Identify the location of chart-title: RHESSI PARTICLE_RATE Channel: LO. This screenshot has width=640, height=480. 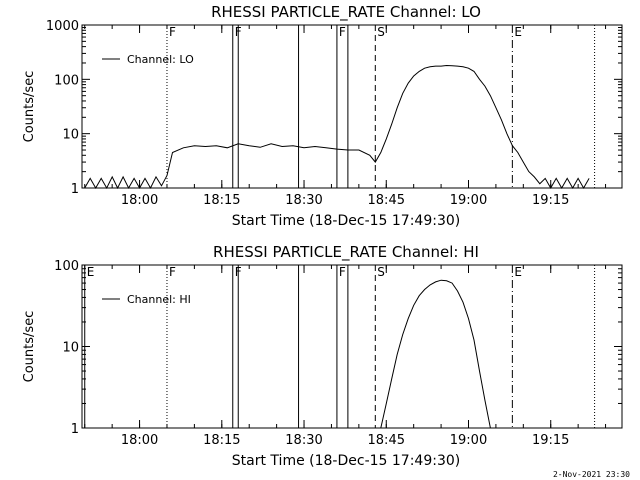
(346, 12).